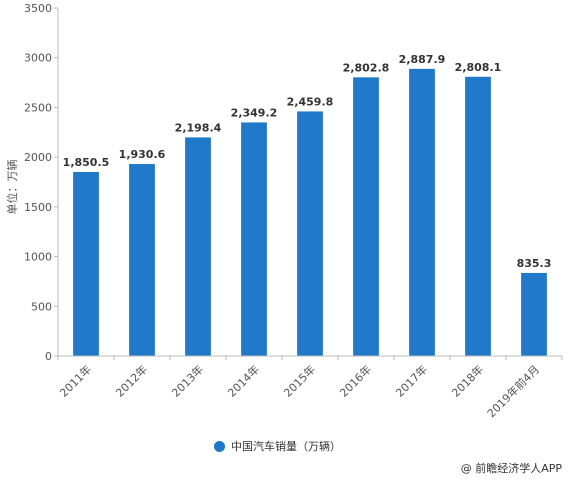  I want to click on legend-swatch, so click(219, 446).